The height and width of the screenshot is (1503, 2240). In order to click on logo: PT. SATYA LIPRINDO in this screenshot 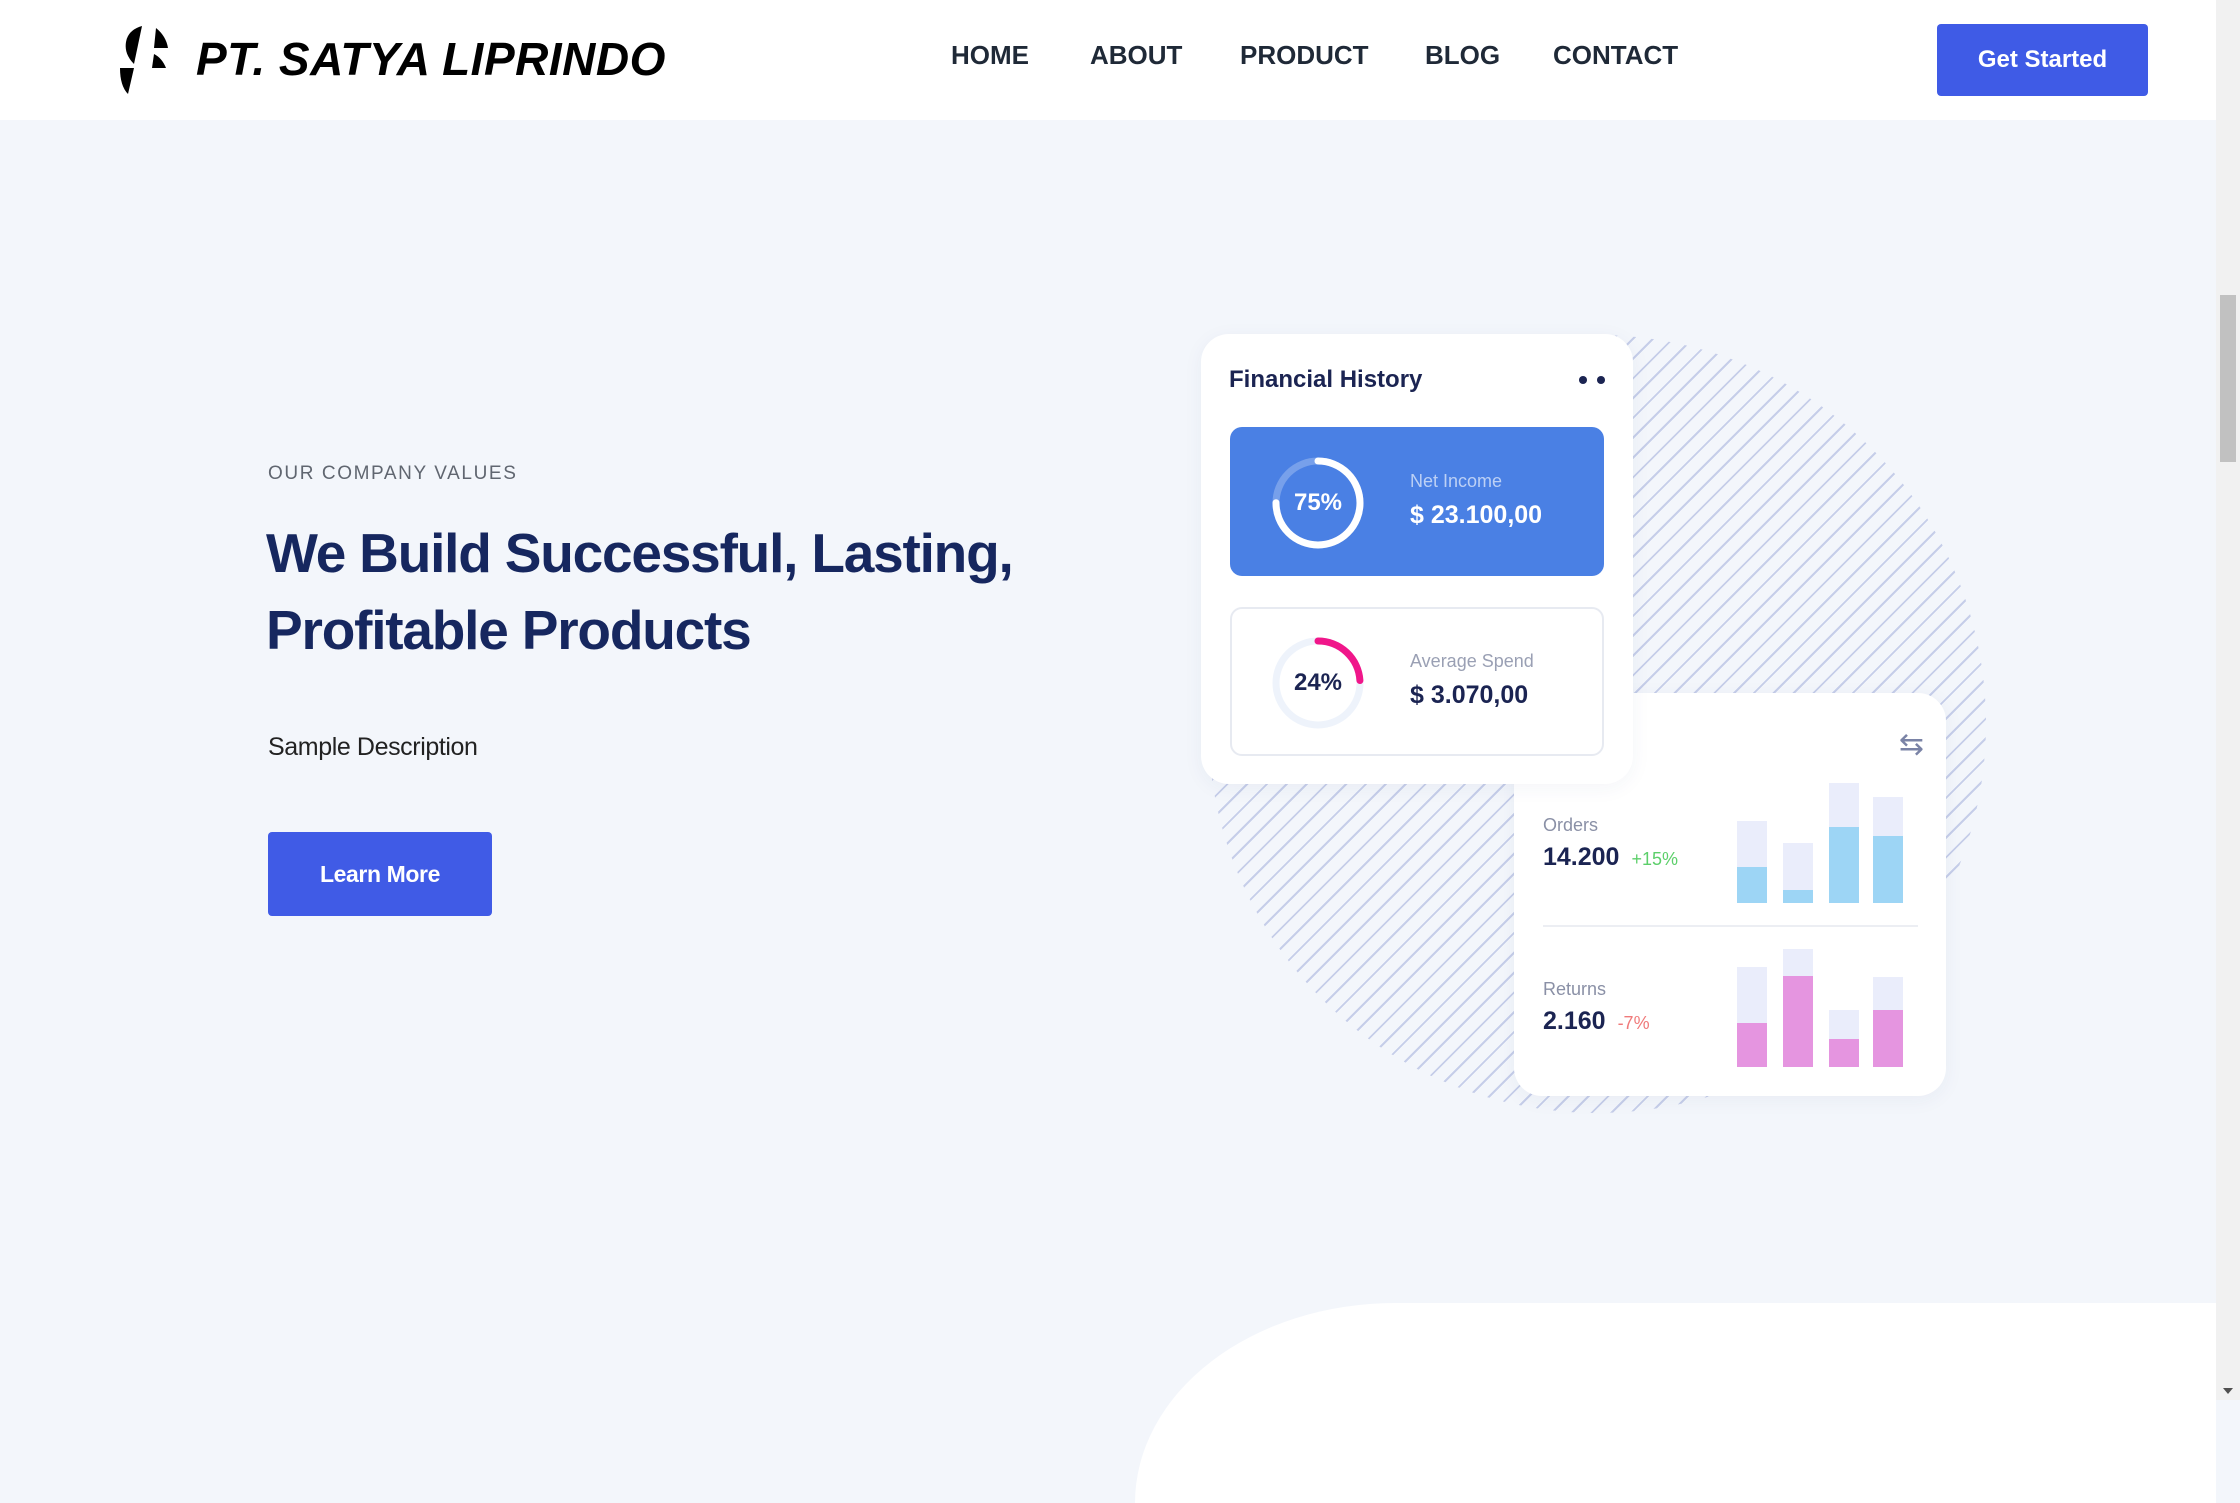, I will do `click(392, 59)`.